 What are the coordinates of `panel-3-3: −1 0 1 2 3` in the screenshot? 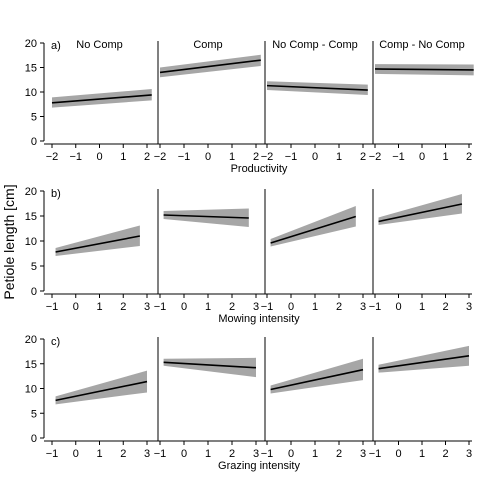 It's located at (313, 409).